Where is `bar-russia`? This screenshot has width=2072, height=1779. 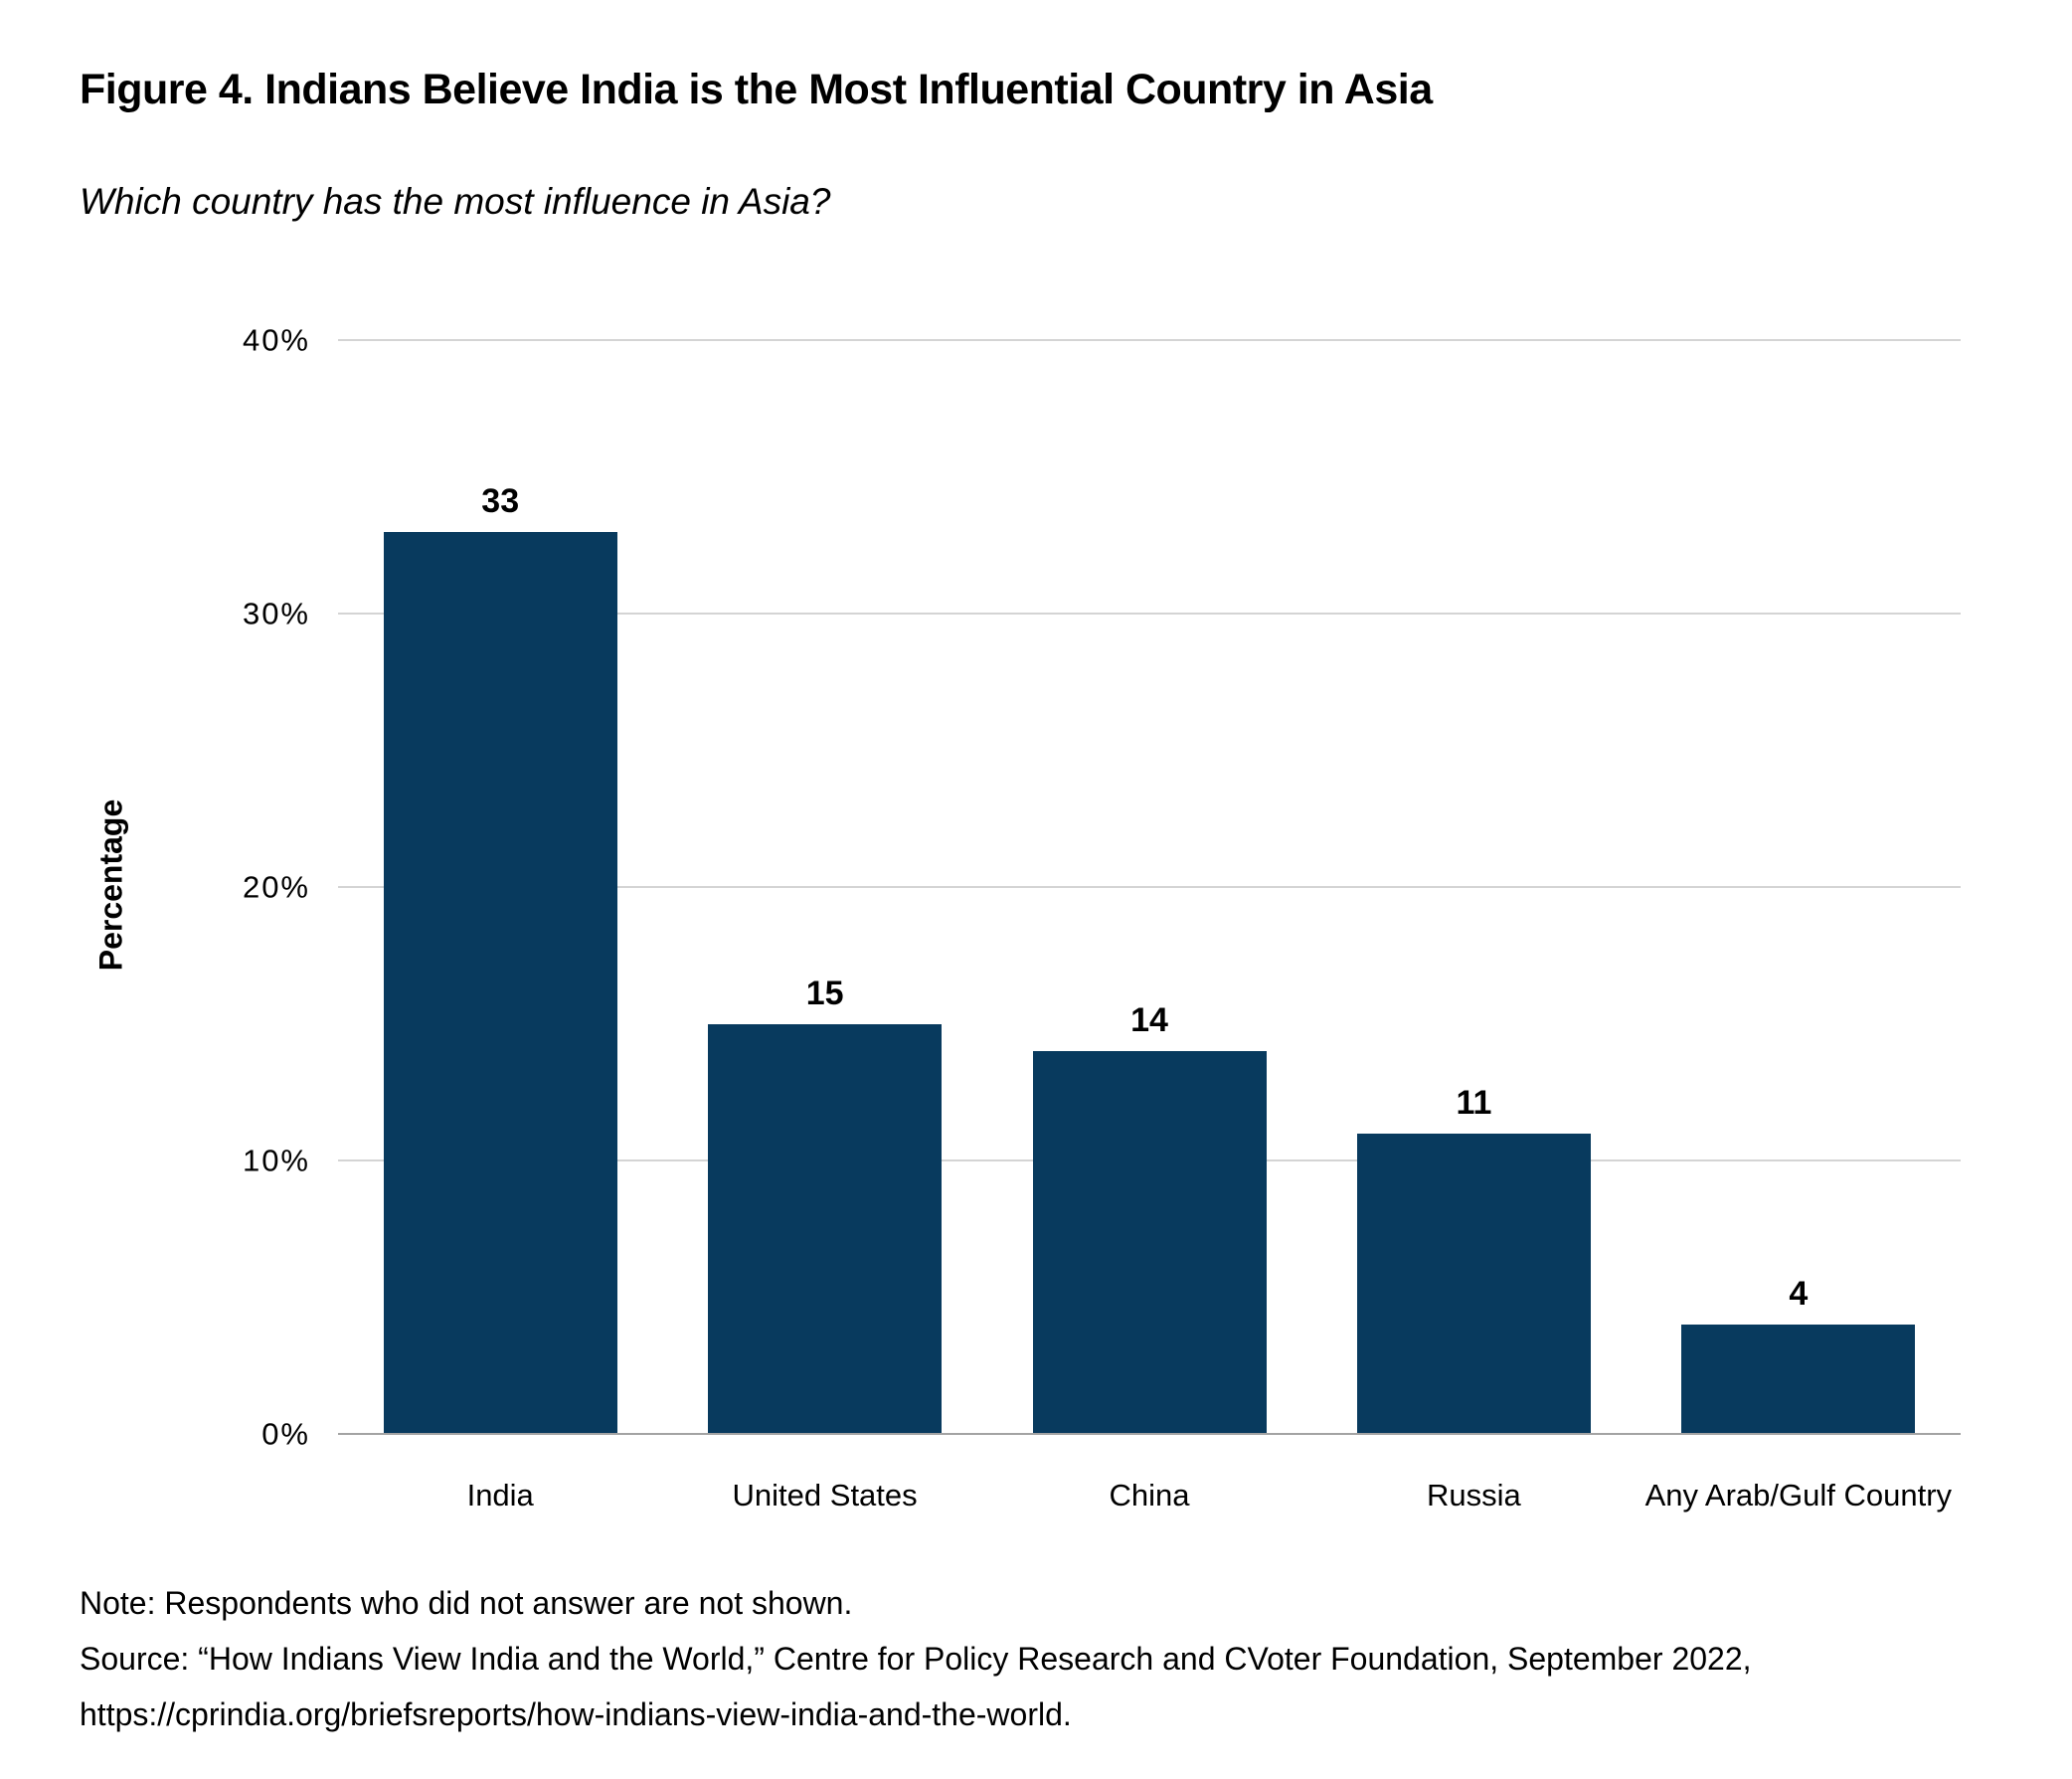
bar-russia is located at coordinates (1474, 1283).